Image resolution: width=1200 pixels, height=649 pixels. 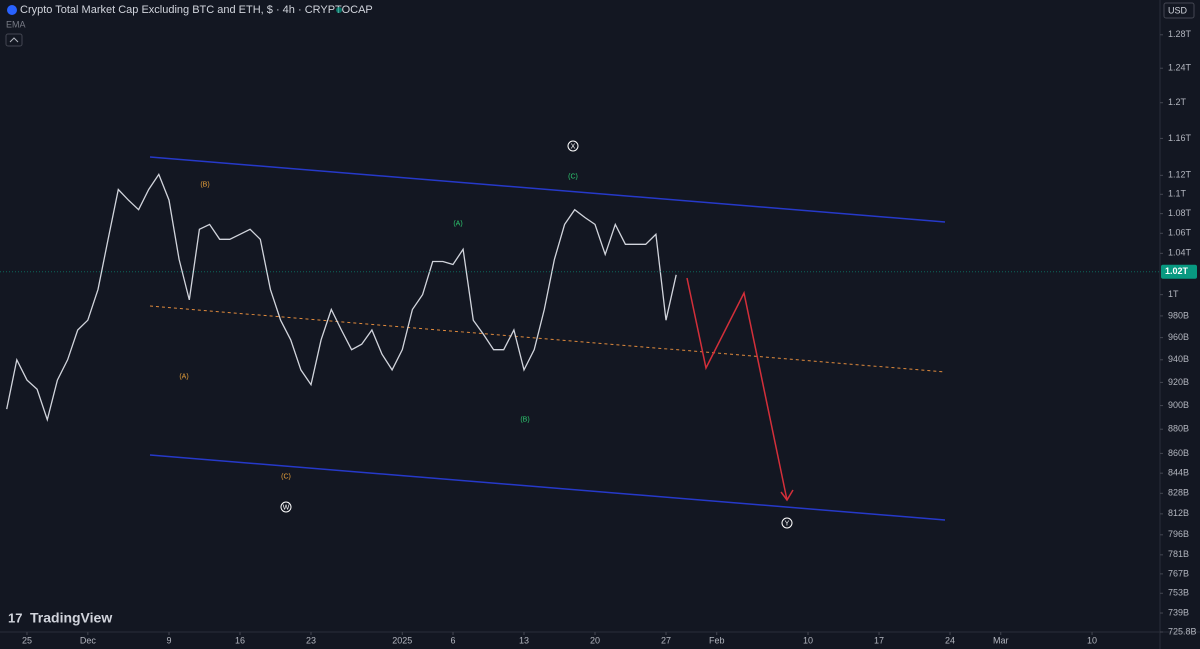 What do you see at coordinates (547, 339) in the screenshot?
I see `channel-mid` at bounding box center [547, 339].